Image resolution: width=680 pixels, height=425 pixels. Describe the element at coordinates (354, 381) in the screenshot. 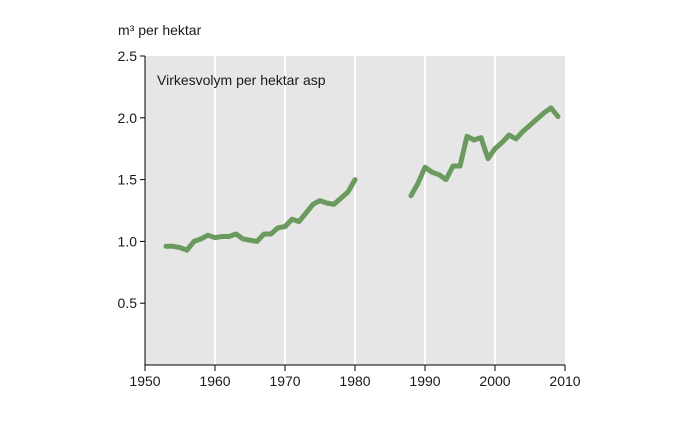

I see `x-tick-label-1980: 1980` at that location.